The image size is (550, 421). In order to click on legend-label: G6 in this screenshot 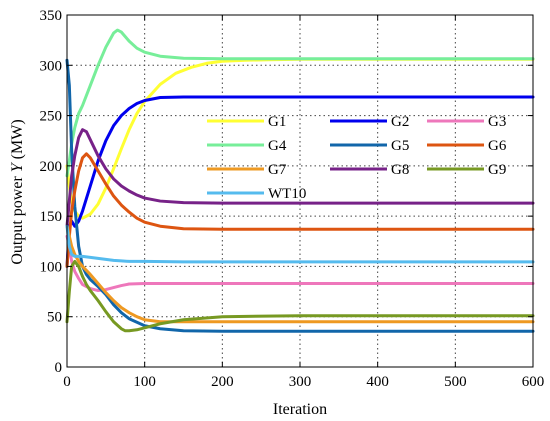, I will do `click(497, 146)`.